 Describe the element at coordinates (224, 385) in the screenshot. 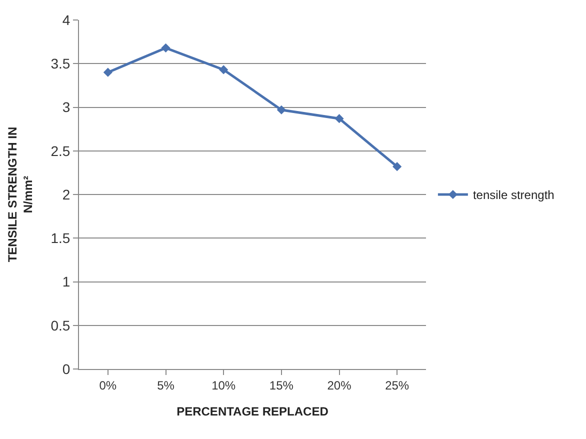

I see `x-tick-label: 10%` at that location.